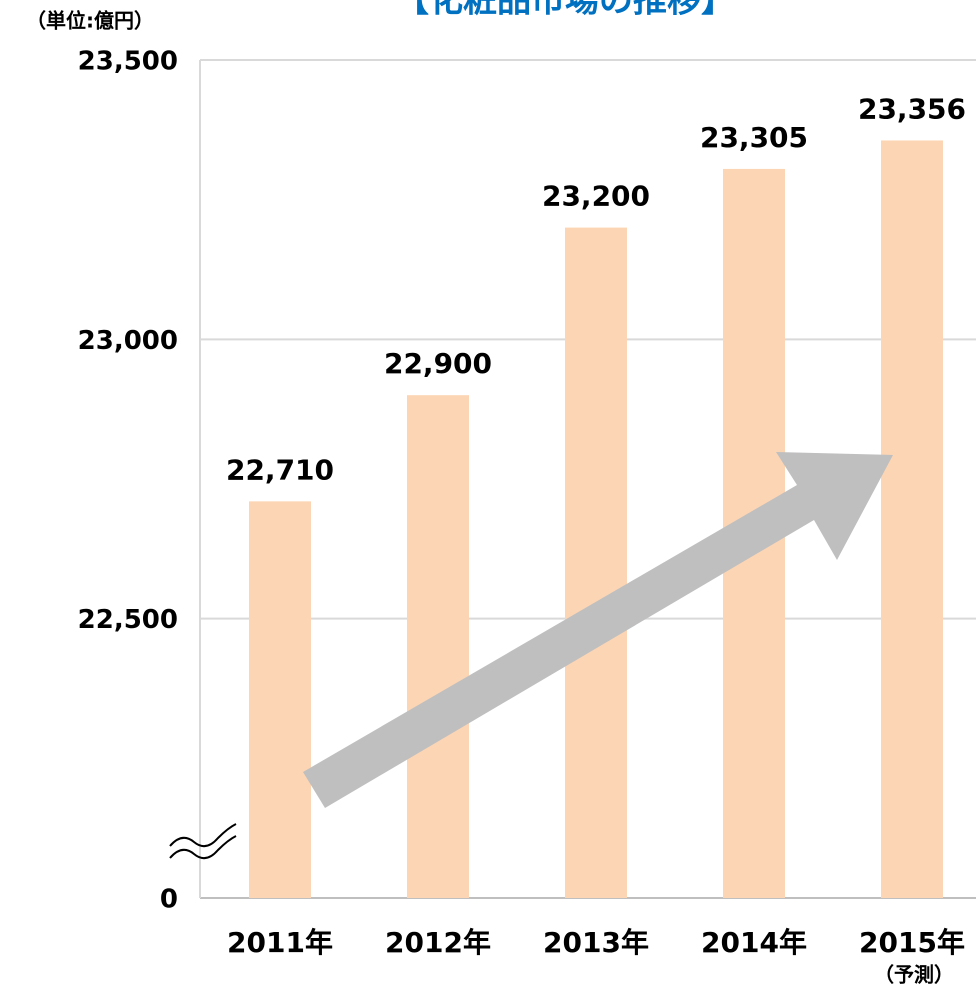 This screenshot has height=998, width=976. What do you see at coordinates (754, 137) in the screenshot?
I see `data-label: 23,305` at bounding box center [754, 137].